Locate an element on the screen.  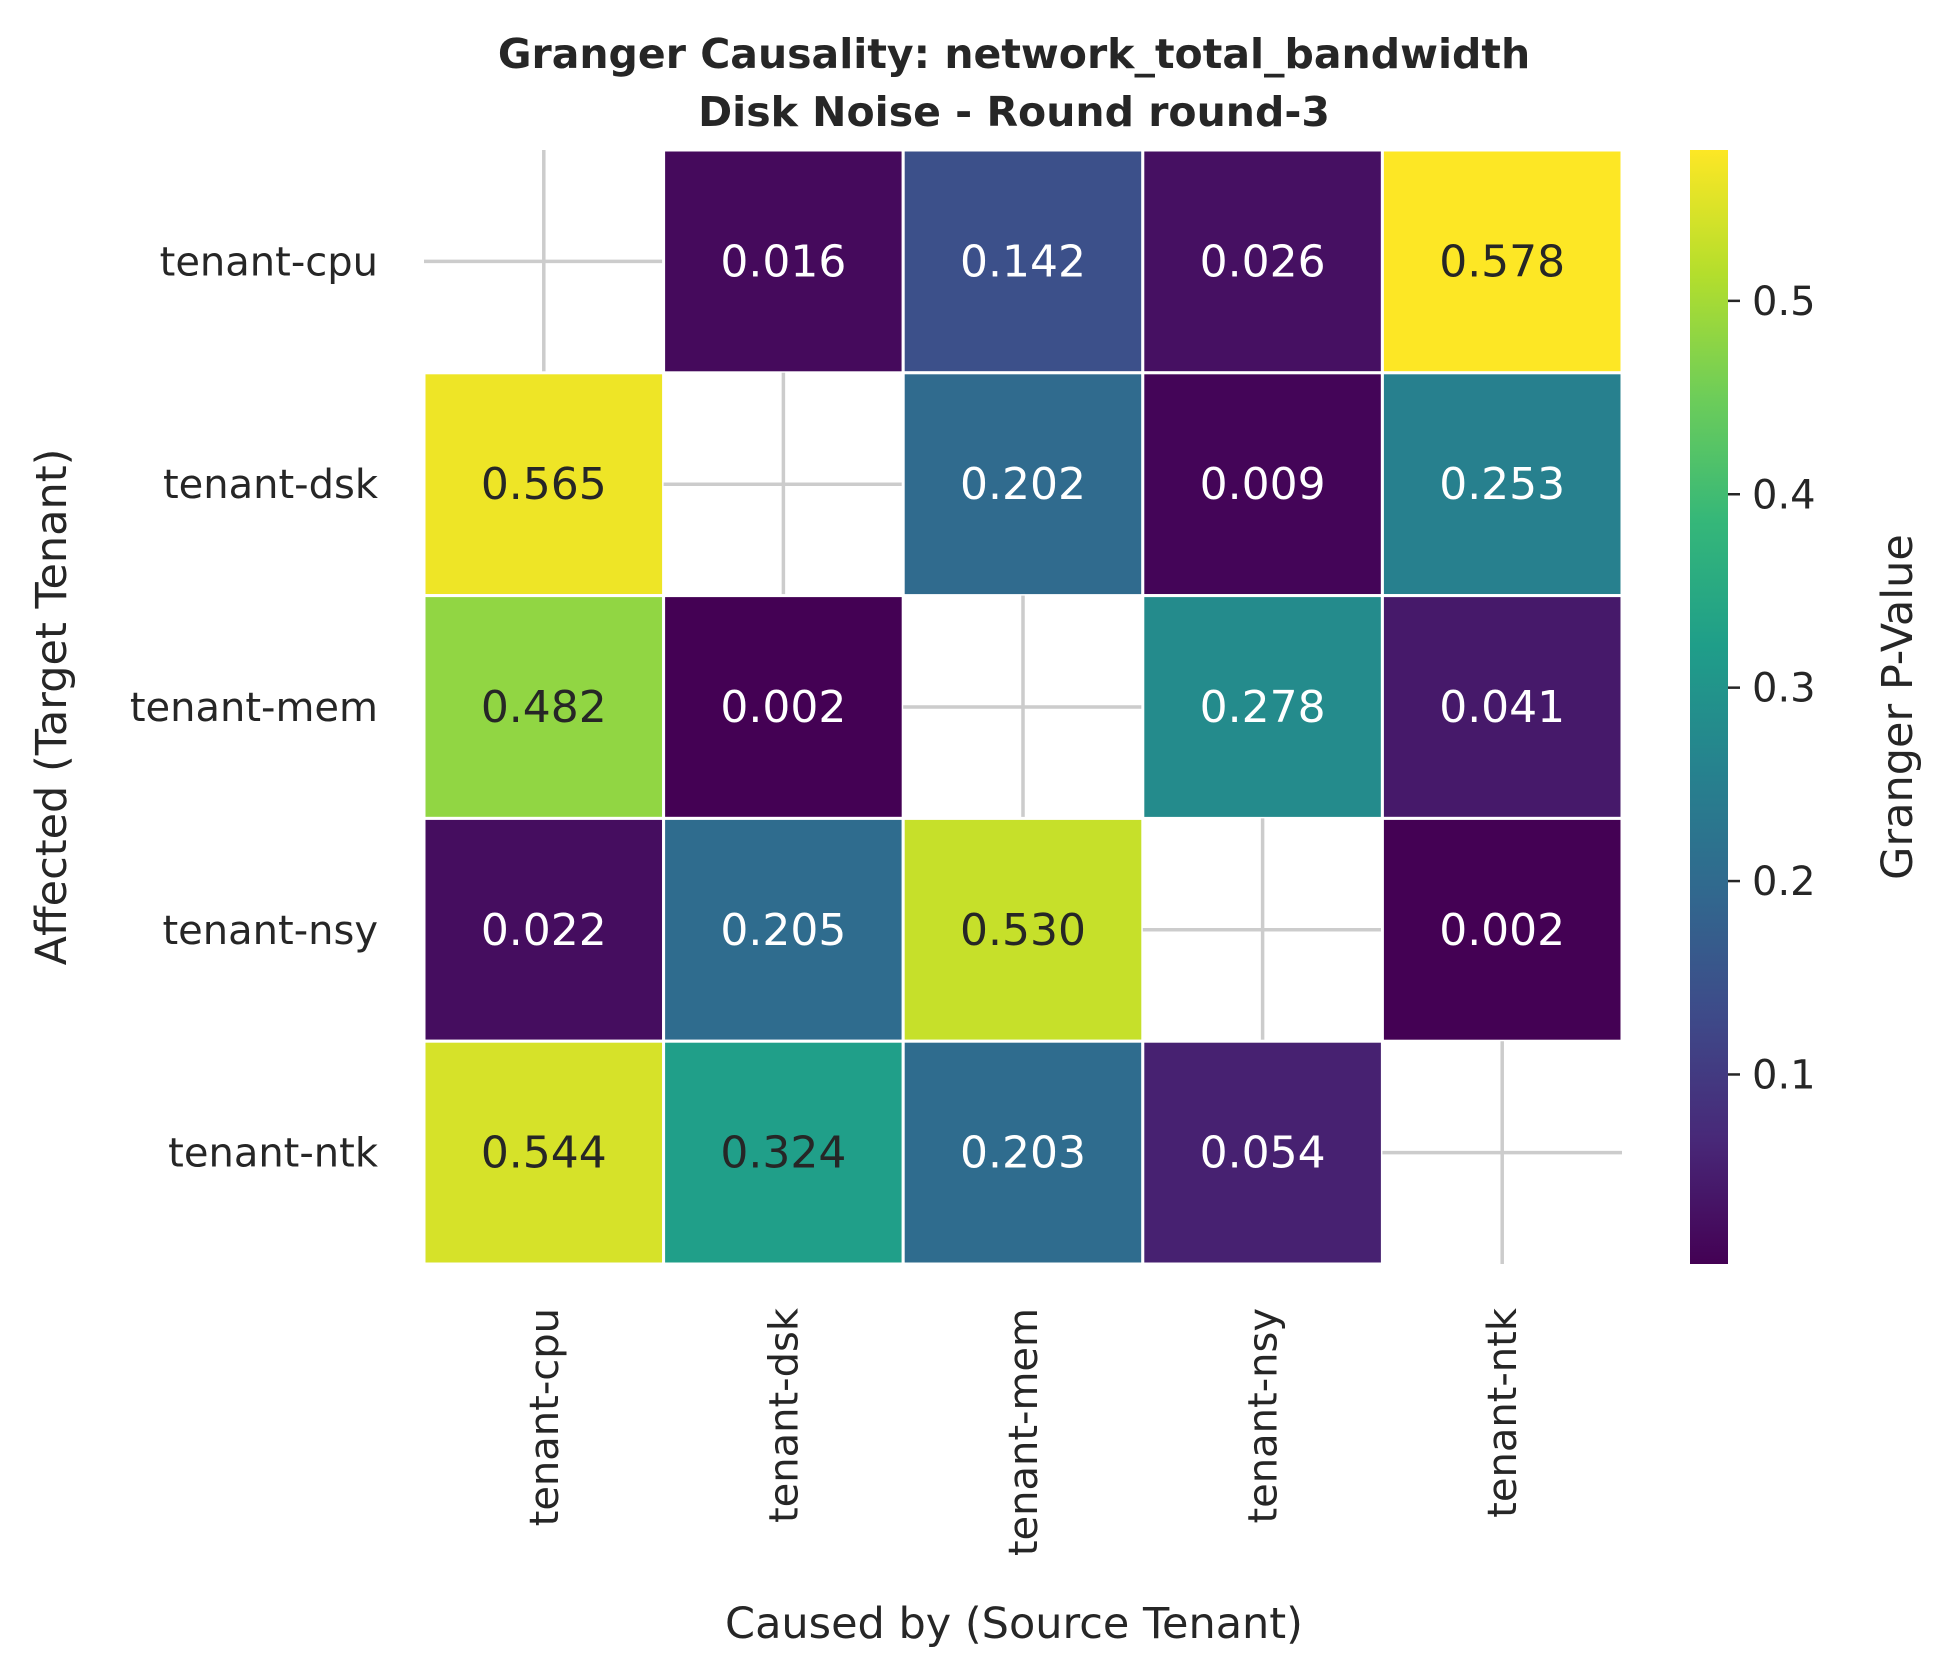
cell-value-label: 0.482 is located at coordinates (544, 707).